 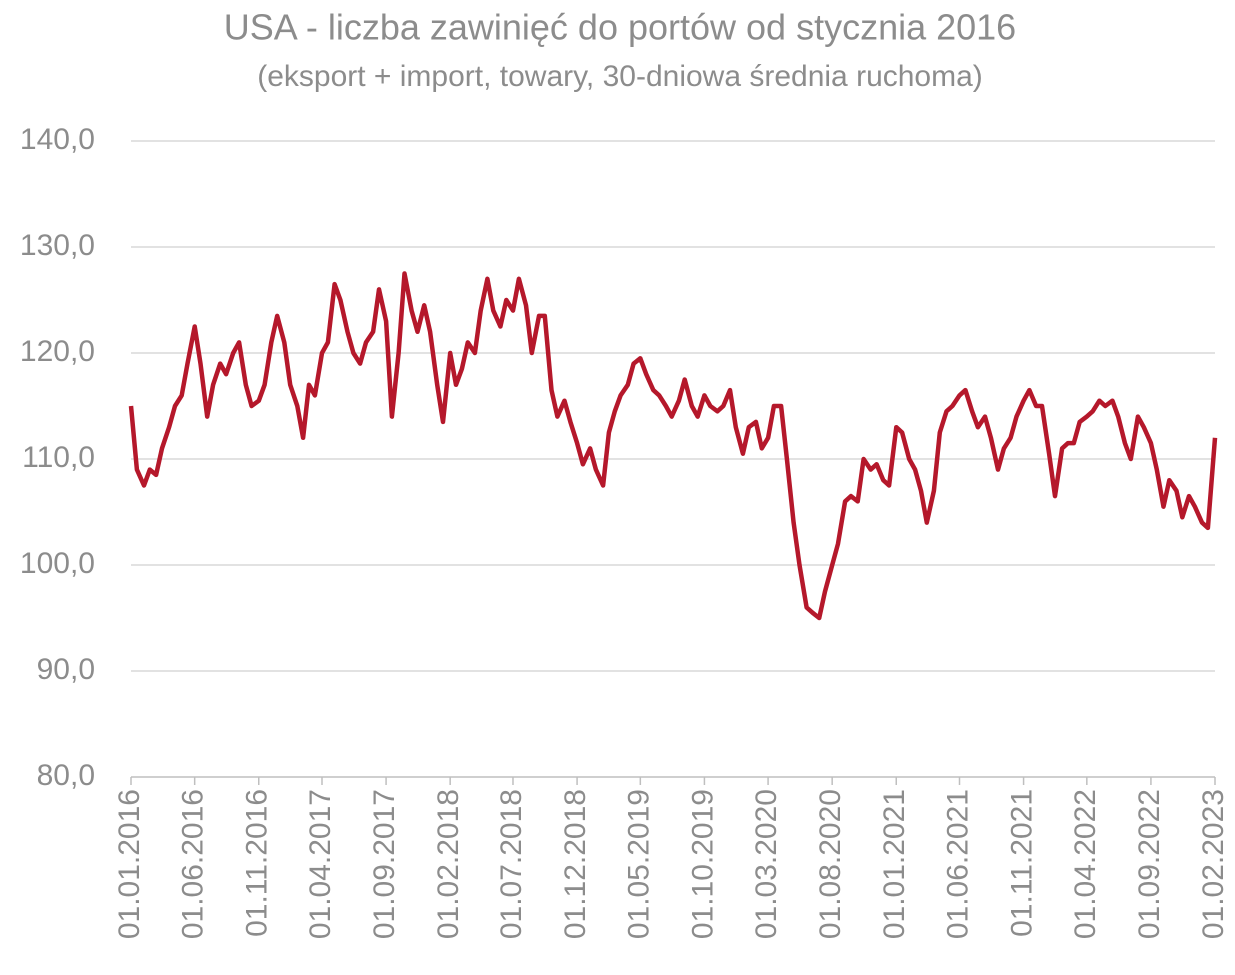 I want to click on x-tick-label: 01.02.2018, so click(x=448, y=864).